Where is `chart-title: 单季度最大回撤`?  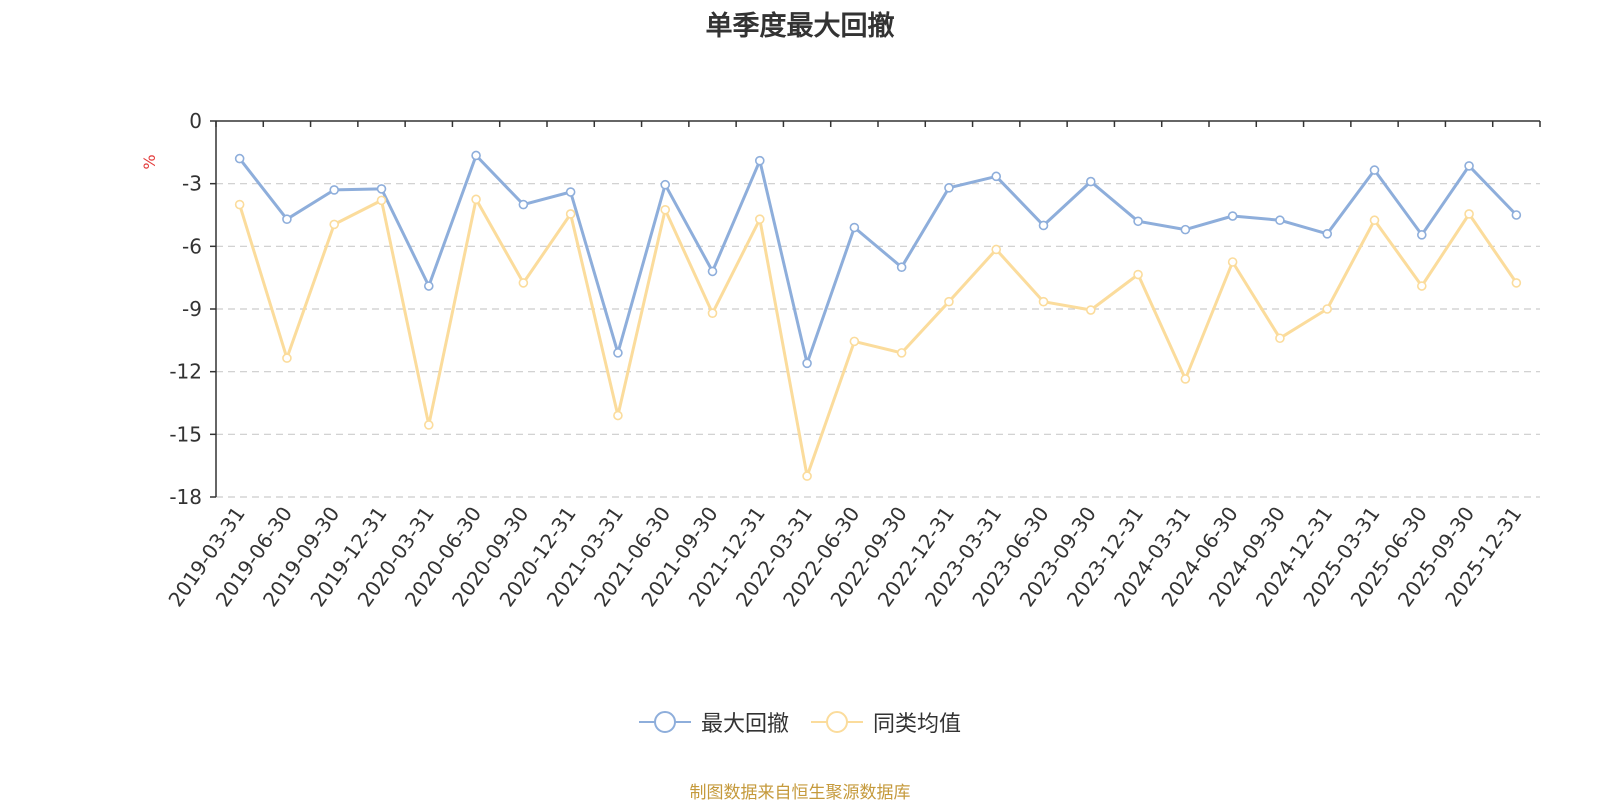
chart-title: 单季度最大回撤 is located at coordinates (800, 26).